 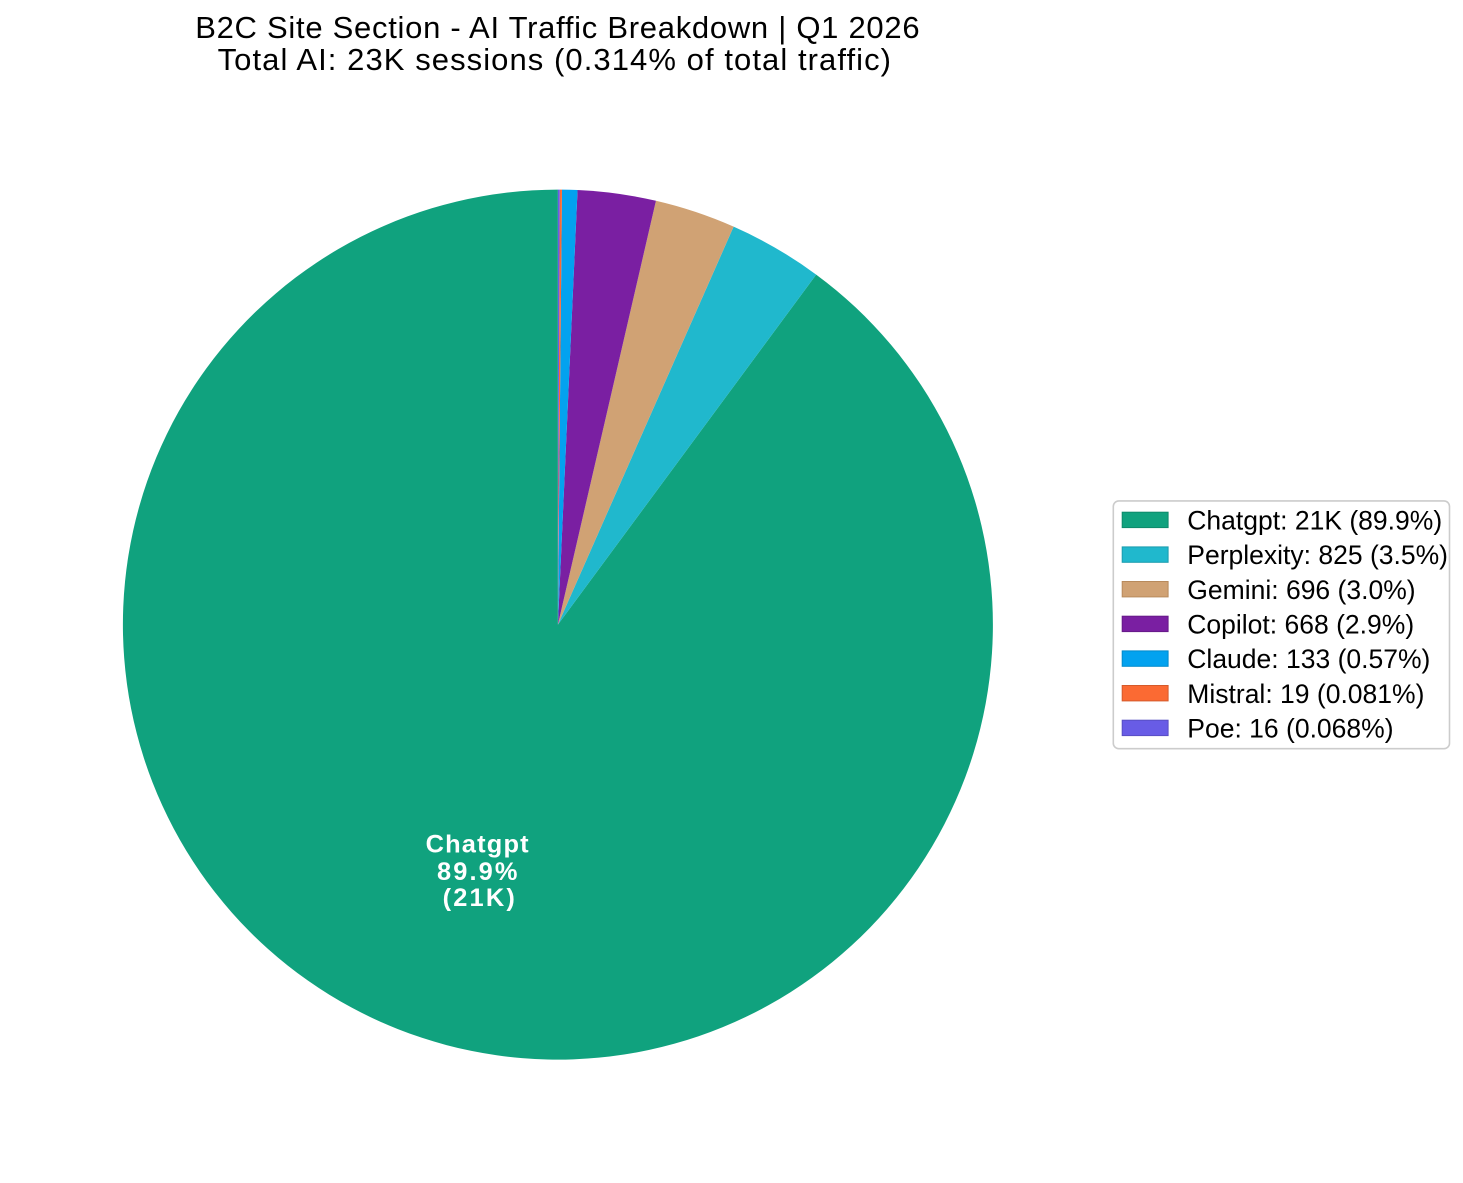 I want to click on svg-text: (21K), so click(x=479, y=898).